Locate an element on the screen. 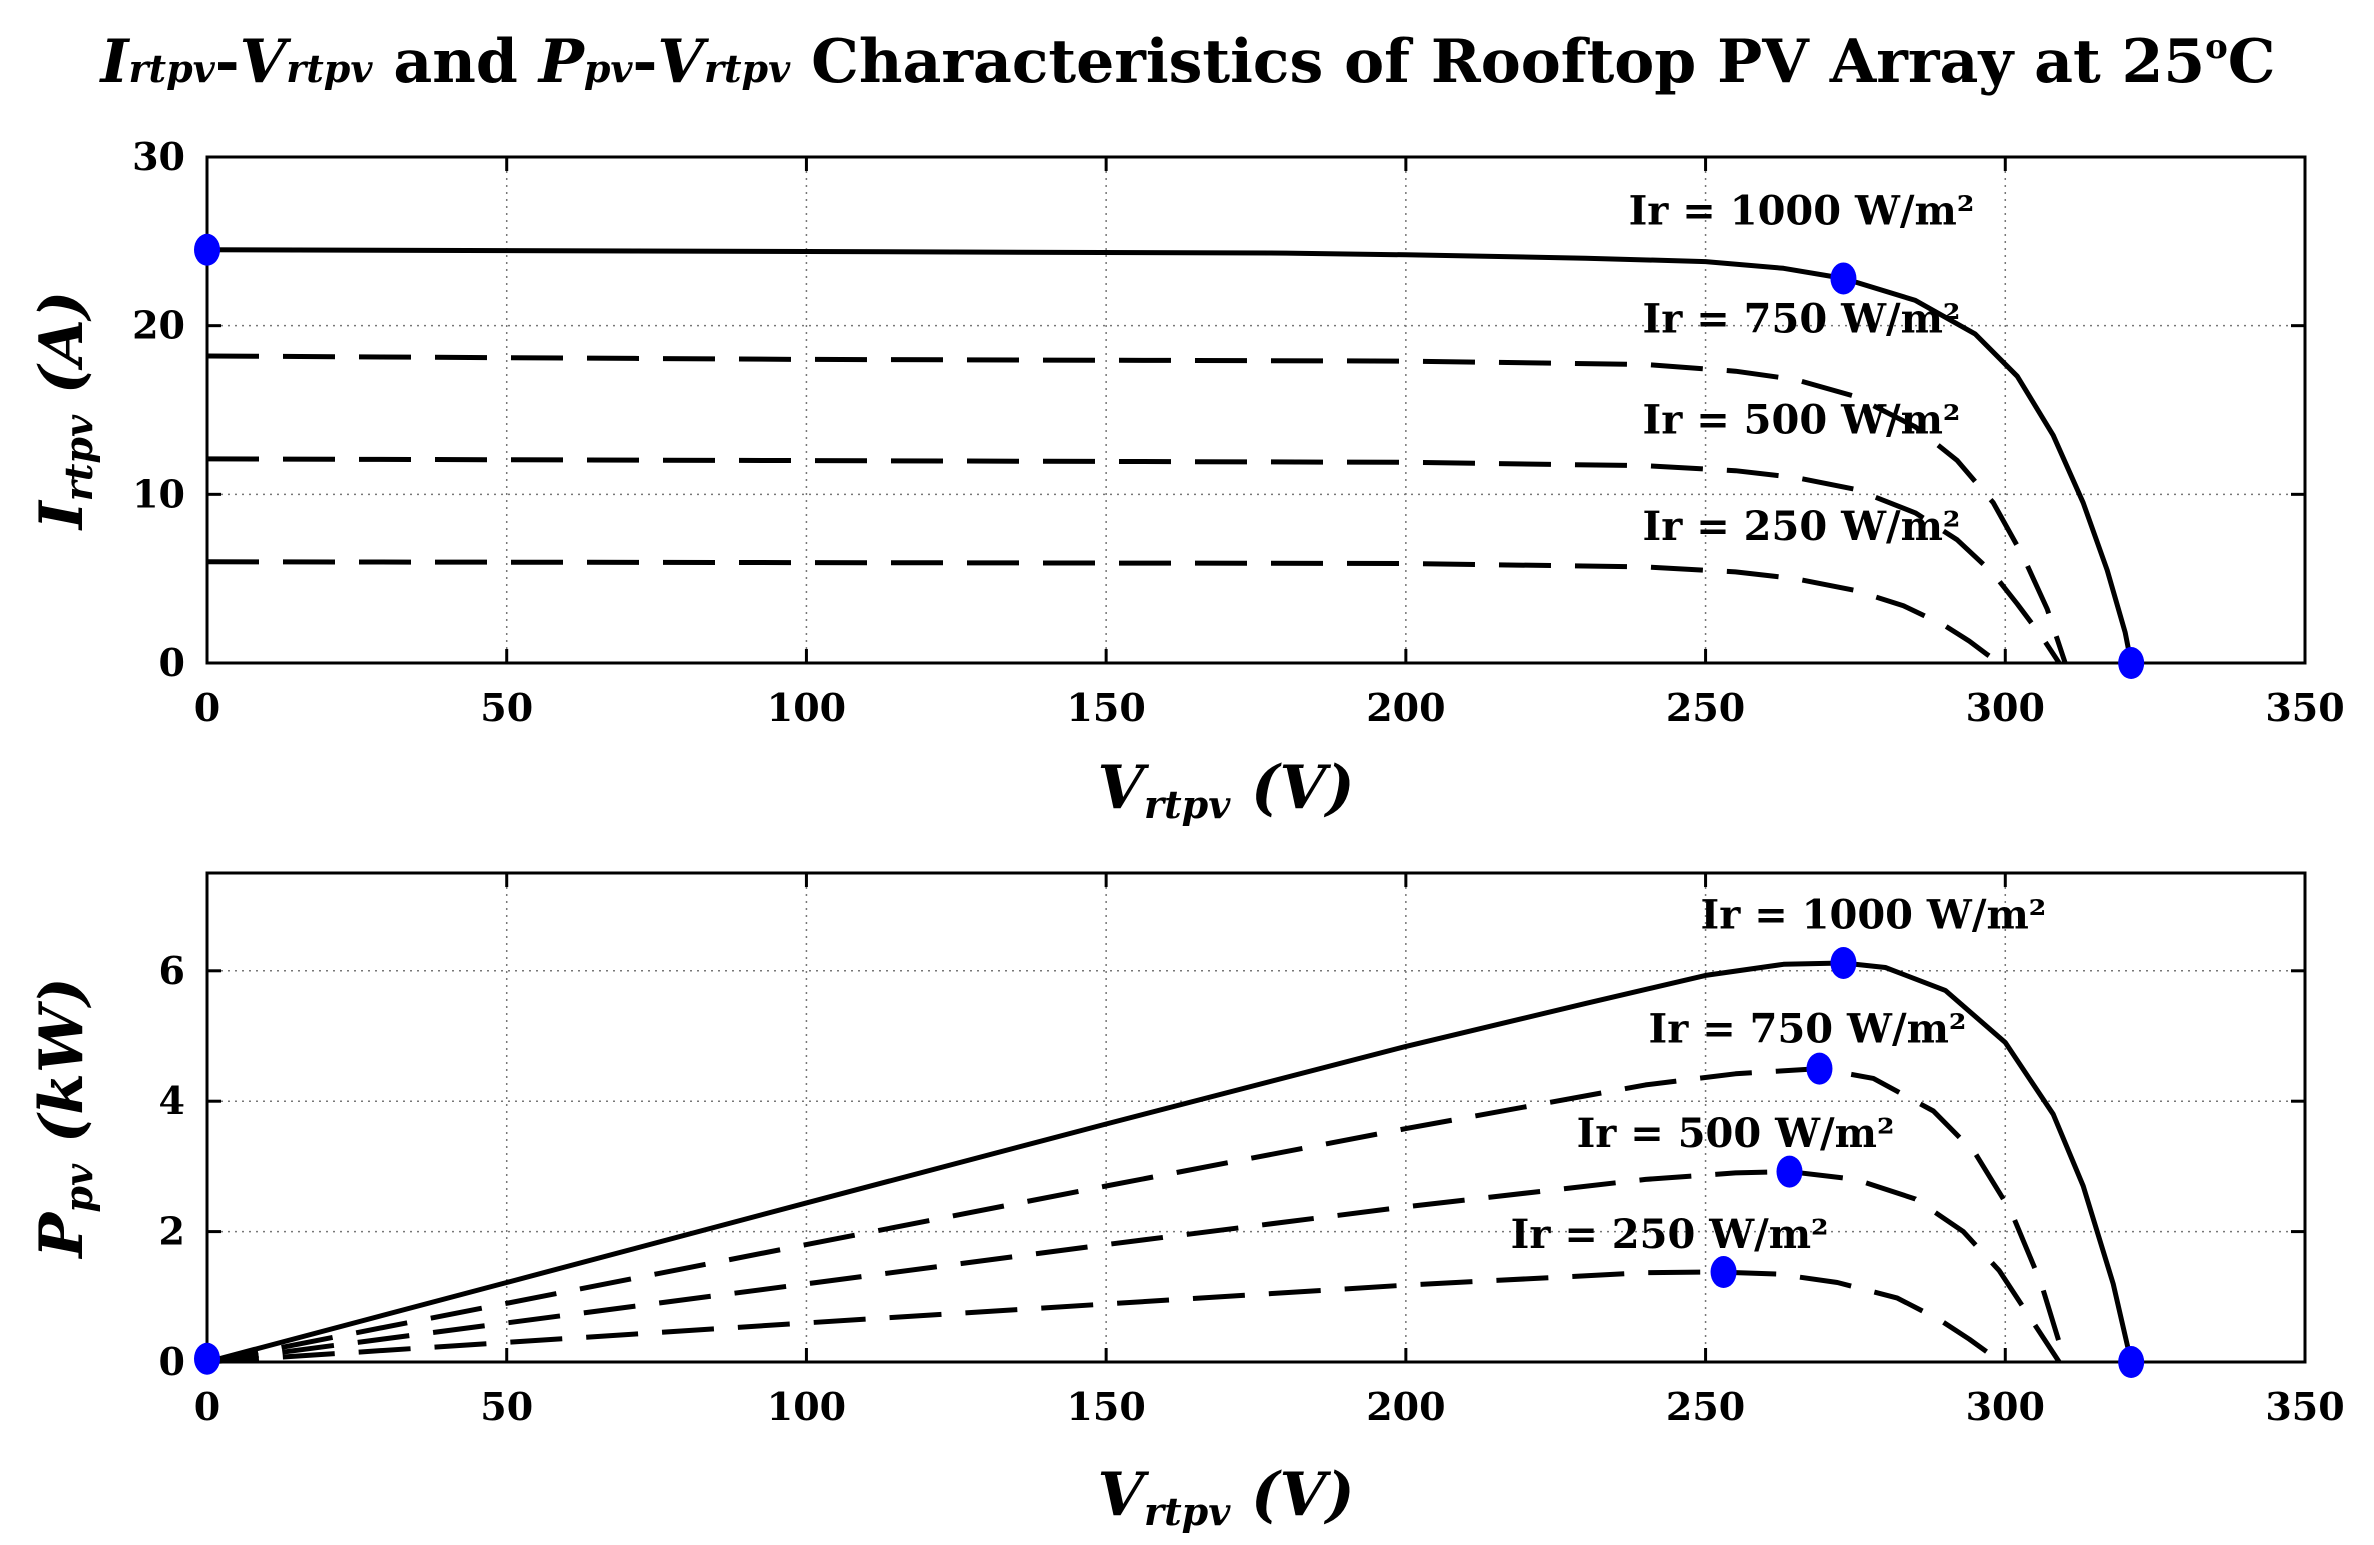 The image size is (2374, 1545). pv-annotation-label: Ir = 750 W/m² is located at coordinates (1807, 1029).